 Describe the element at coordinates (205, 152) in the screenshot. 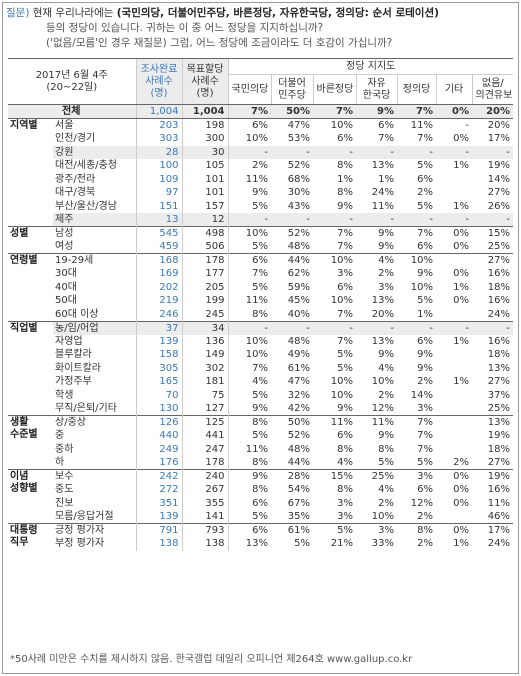

I see `row-n-target: 30` at that location.